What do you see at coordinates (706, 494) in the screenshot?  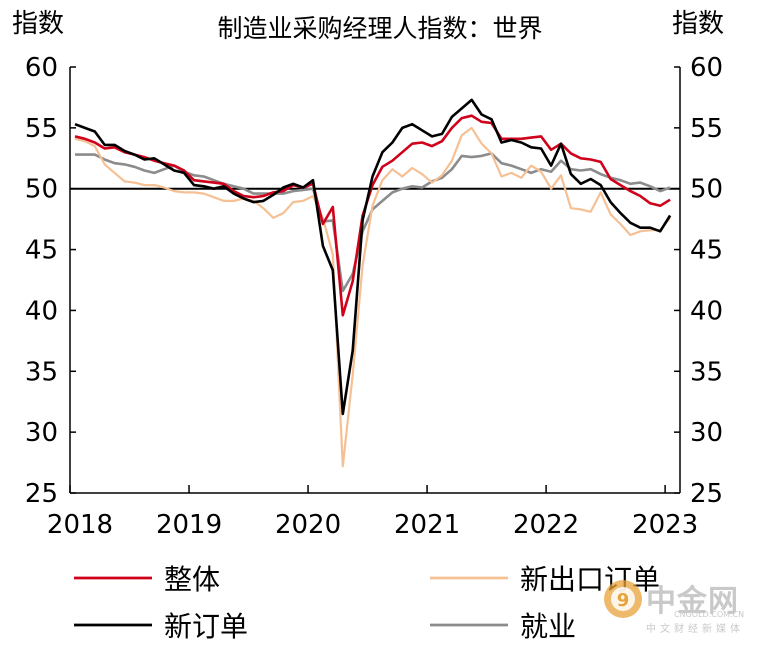 I see `y-tick-right-label: 25` at bounding box center [706, 494].